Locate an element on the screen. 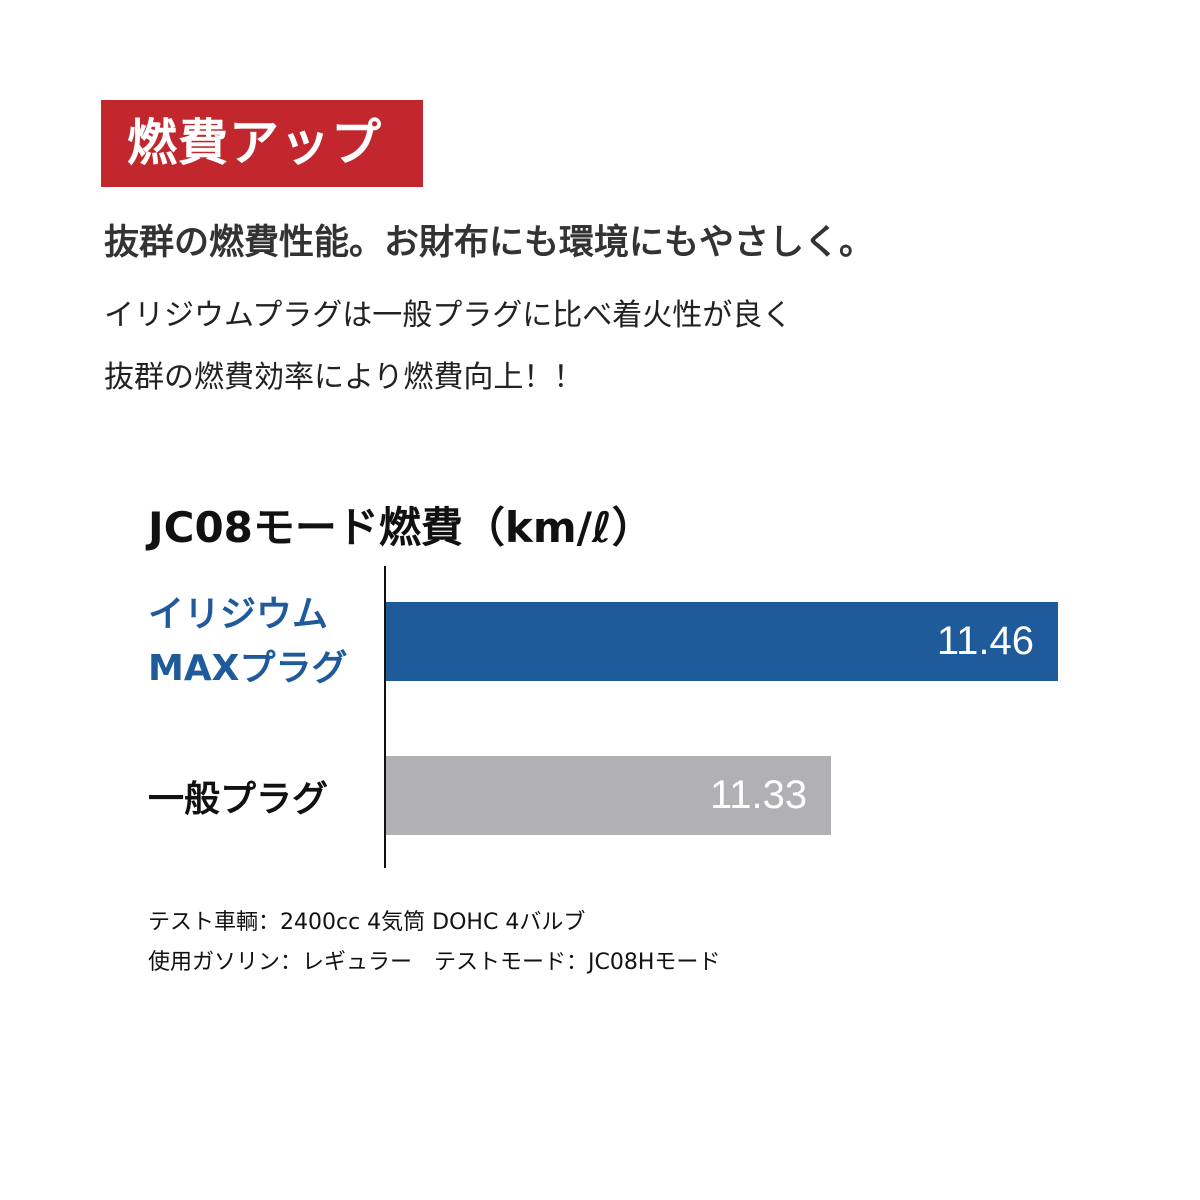 The image size is (1200, 1200). fuel-efficiency-badge: 燃費アップ is located at coordinates (262, 143).